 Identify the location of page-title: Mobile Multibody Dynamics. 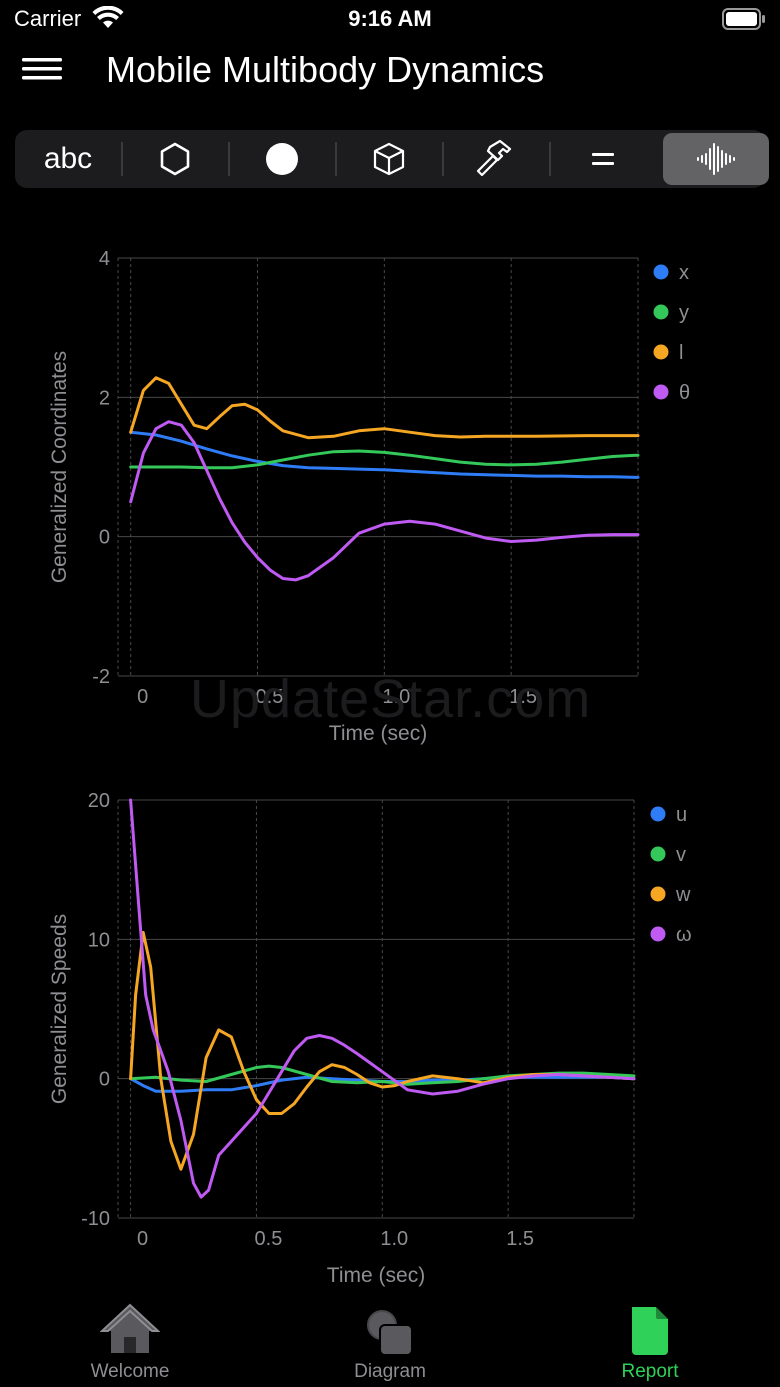
(325, 69).